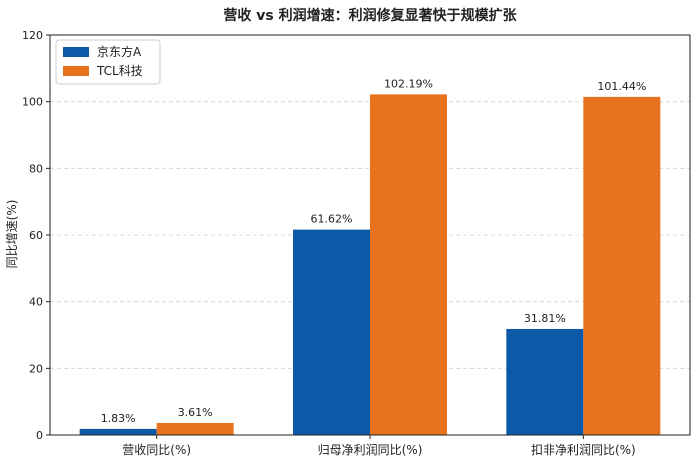 Image resolution: width=700 pixels, height=464 pixels. What do you see at coordinates (12, 234) in the screenshot?
I see `y-axis-label: 同比增速(%)` at bounding box center [12, 234].